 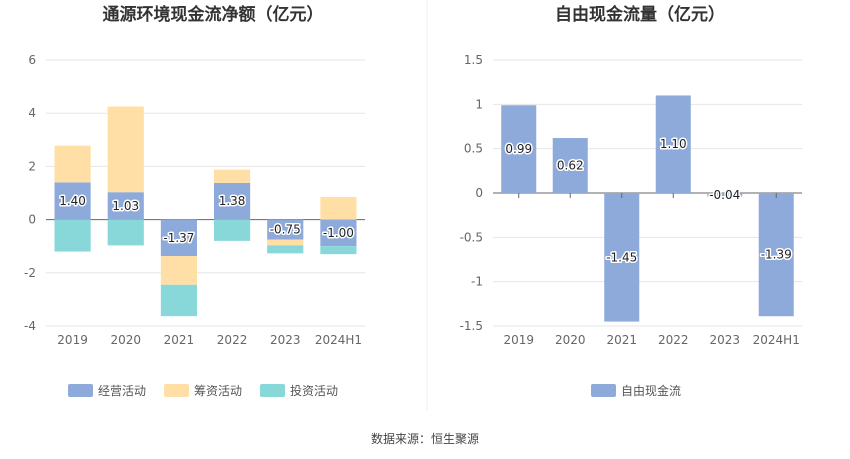 I want to click on data-label: 1.10, so click(x=673, y=144).